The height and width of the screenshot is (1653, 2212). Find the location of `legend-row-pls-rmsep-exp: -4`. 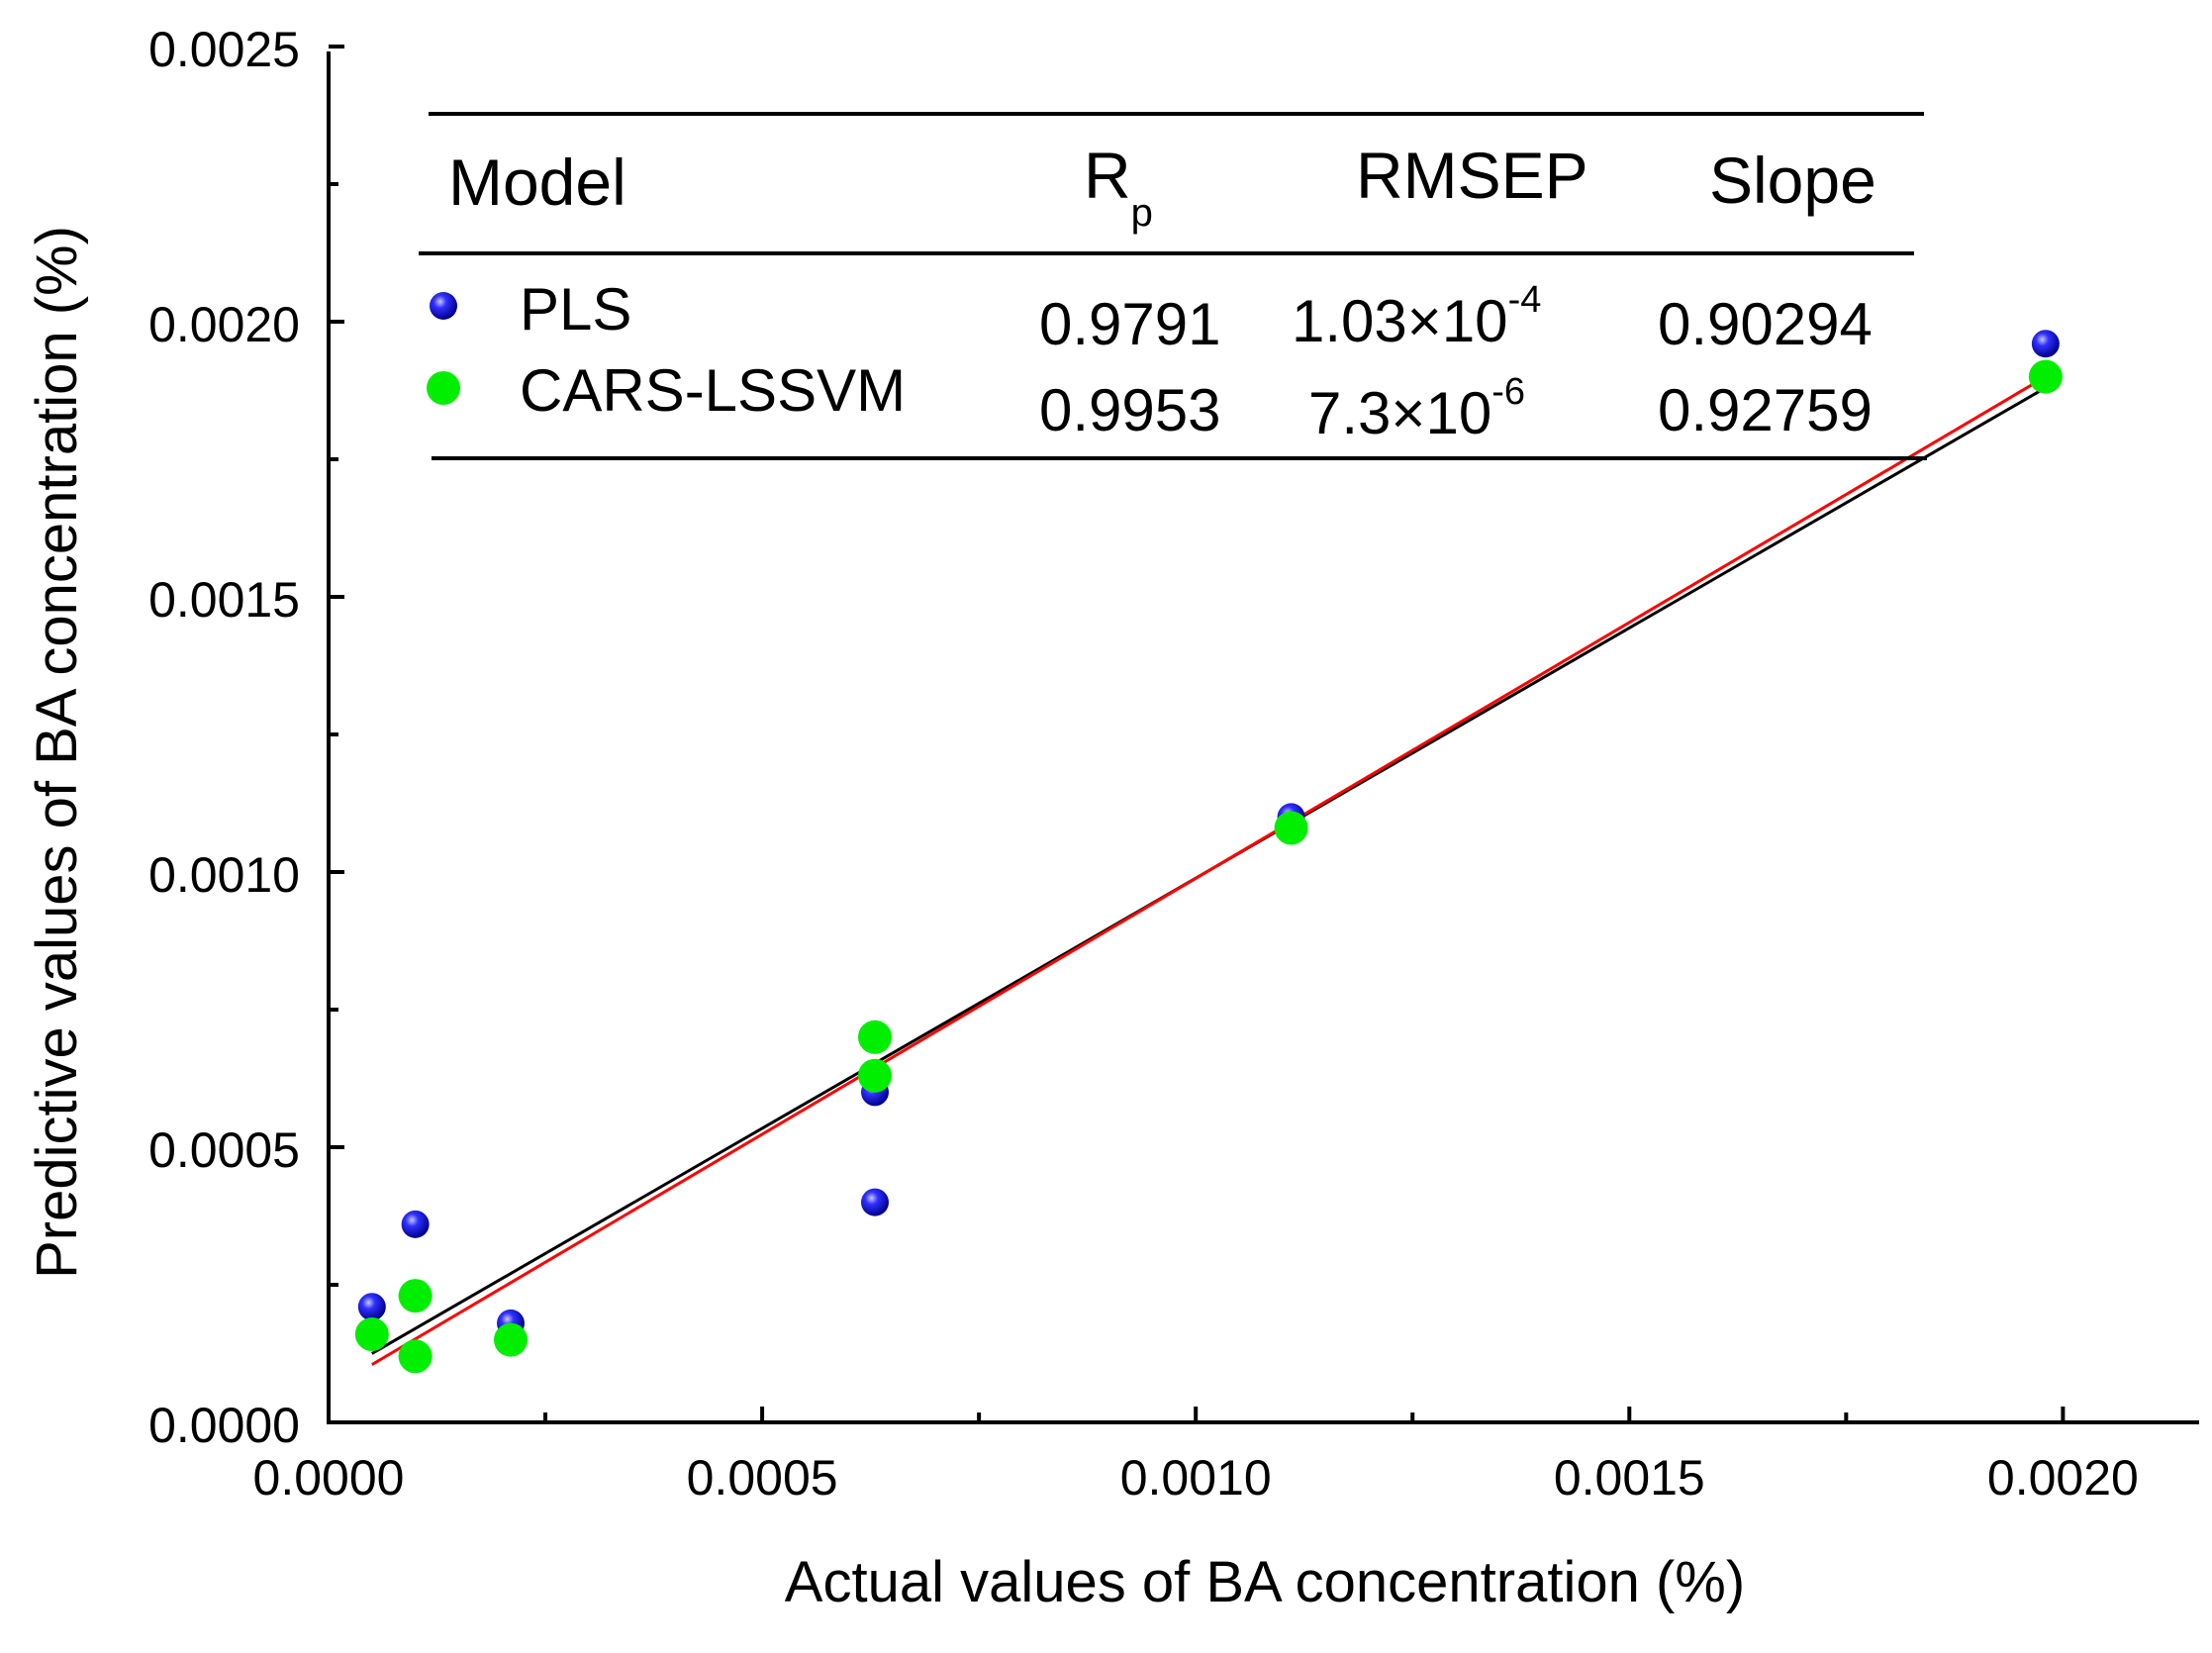

legend-row-pls-rmsep-exp: -4 is located at coordinates (1525, 300).